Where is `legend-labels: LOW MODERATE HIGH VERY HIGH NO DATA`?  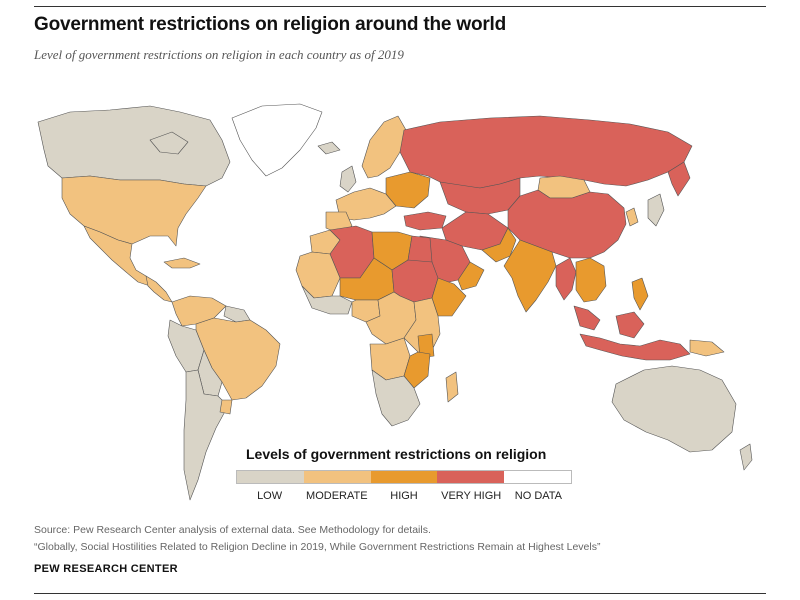
legend-labels: LOW MODERATE HIGH VERY HIGH NO DATA is located at coordinates (404, 498).